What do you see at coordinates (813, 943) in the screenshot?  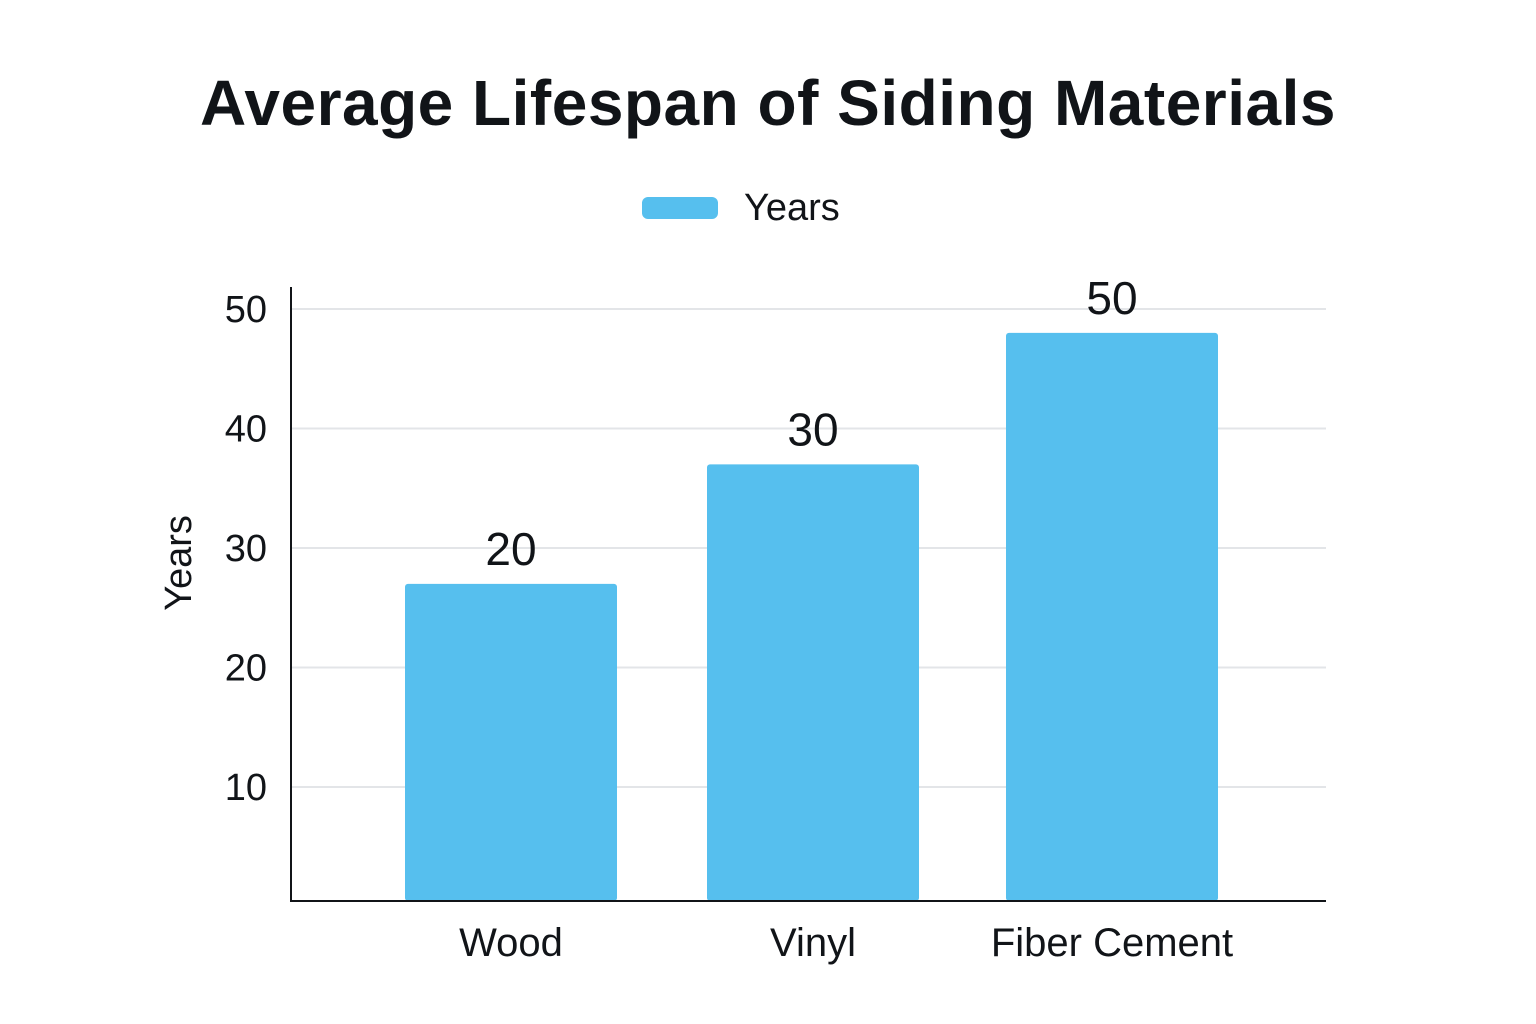 I see `x-tick-label: Vinyl` at bounding box center [813, 943].